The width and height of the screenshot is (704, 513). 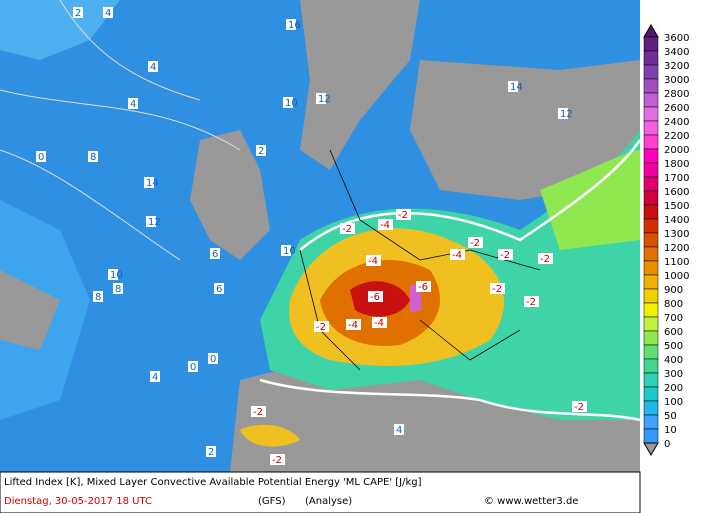 What do you see at coordinates (673, 388) in the screenshot?
I see `colorbar-label: 200` at bounding box center [673, 388].